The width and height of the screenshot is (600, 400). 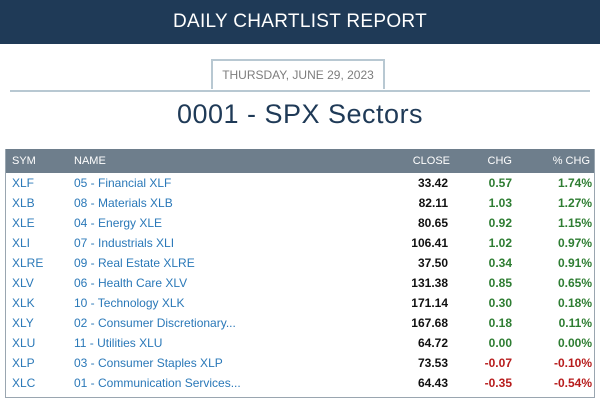 I want to click on close-value: 167.68, so click(x=429, y=323).